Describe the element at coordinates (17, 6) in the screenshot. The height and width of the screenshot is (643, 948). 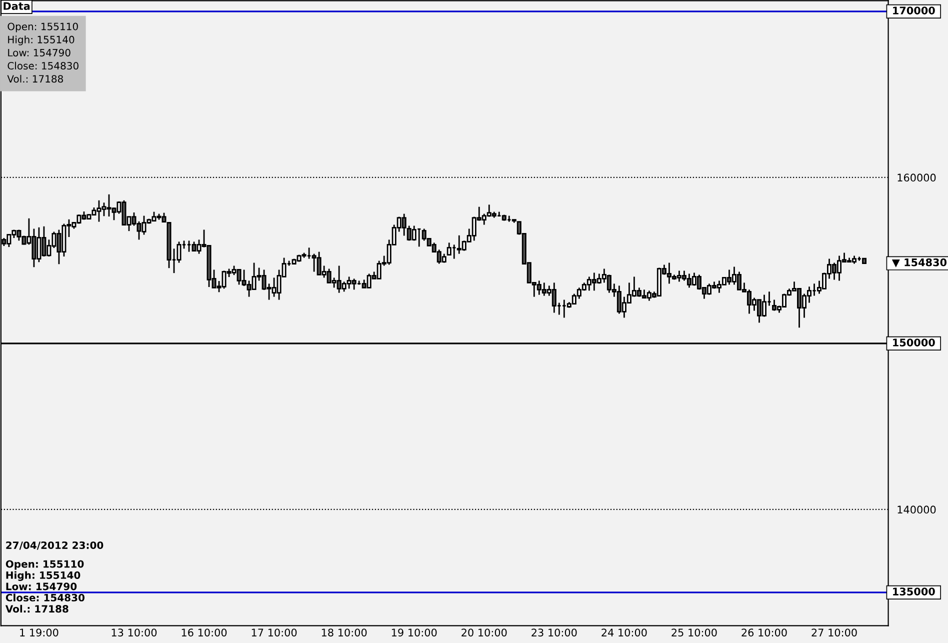
I see `annotation: Data` at that location.